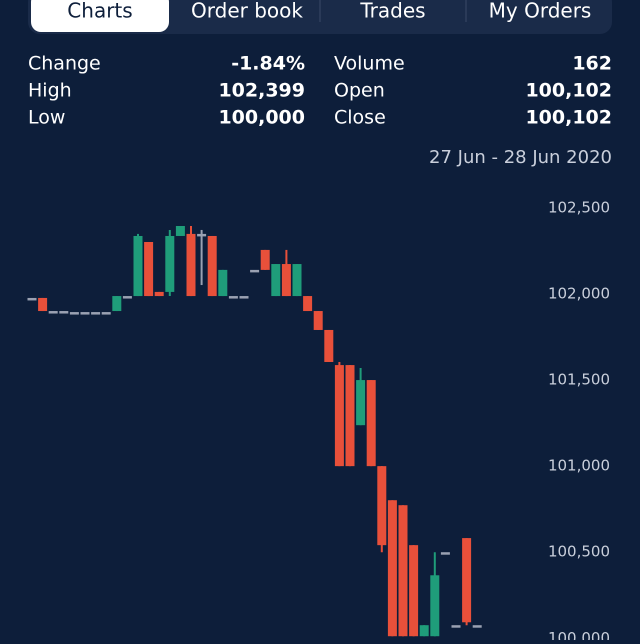  Describe the element at coordinates (579, 552) in the screenshot. I see `y-tick-label: 100,500` at that location.